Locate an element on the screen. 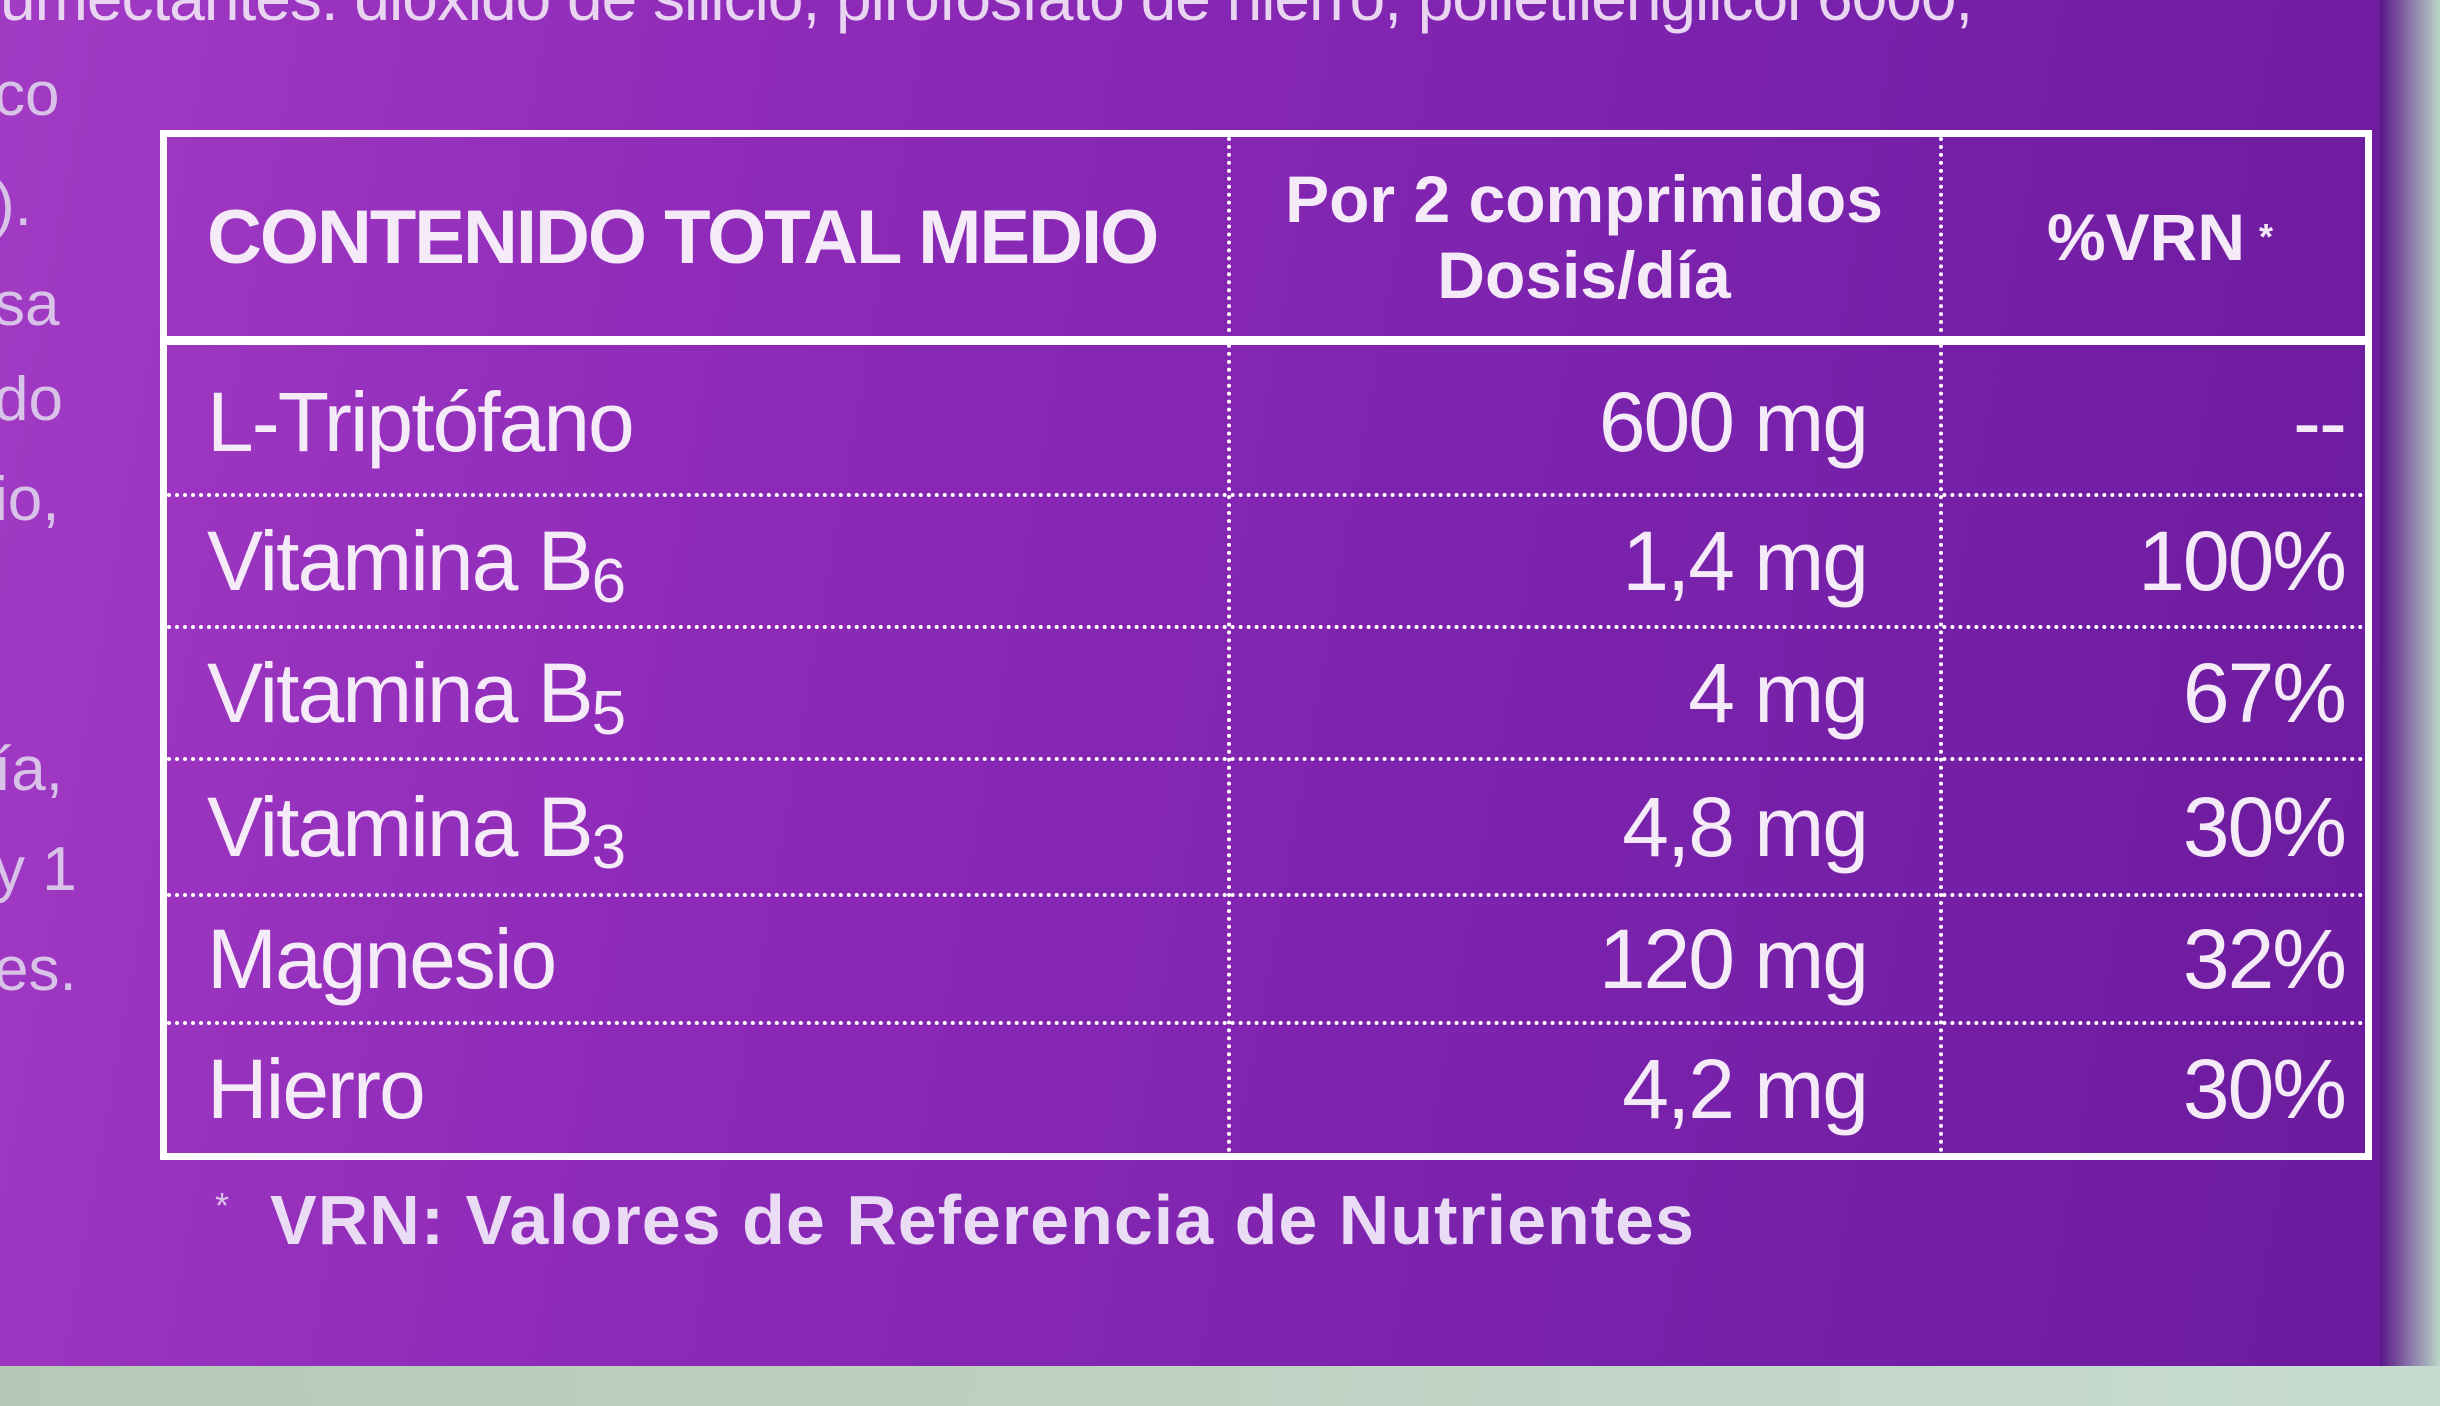  nutrient-subscript: 3 is located at coordinates (609, 847).